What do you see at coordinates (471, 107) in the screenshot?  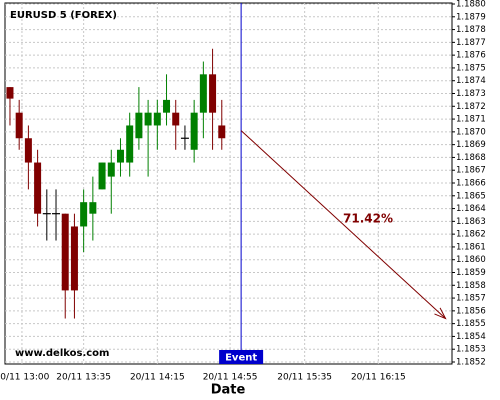 I see `y-tick-label: 1.1872` at bounding box center [471, 107].